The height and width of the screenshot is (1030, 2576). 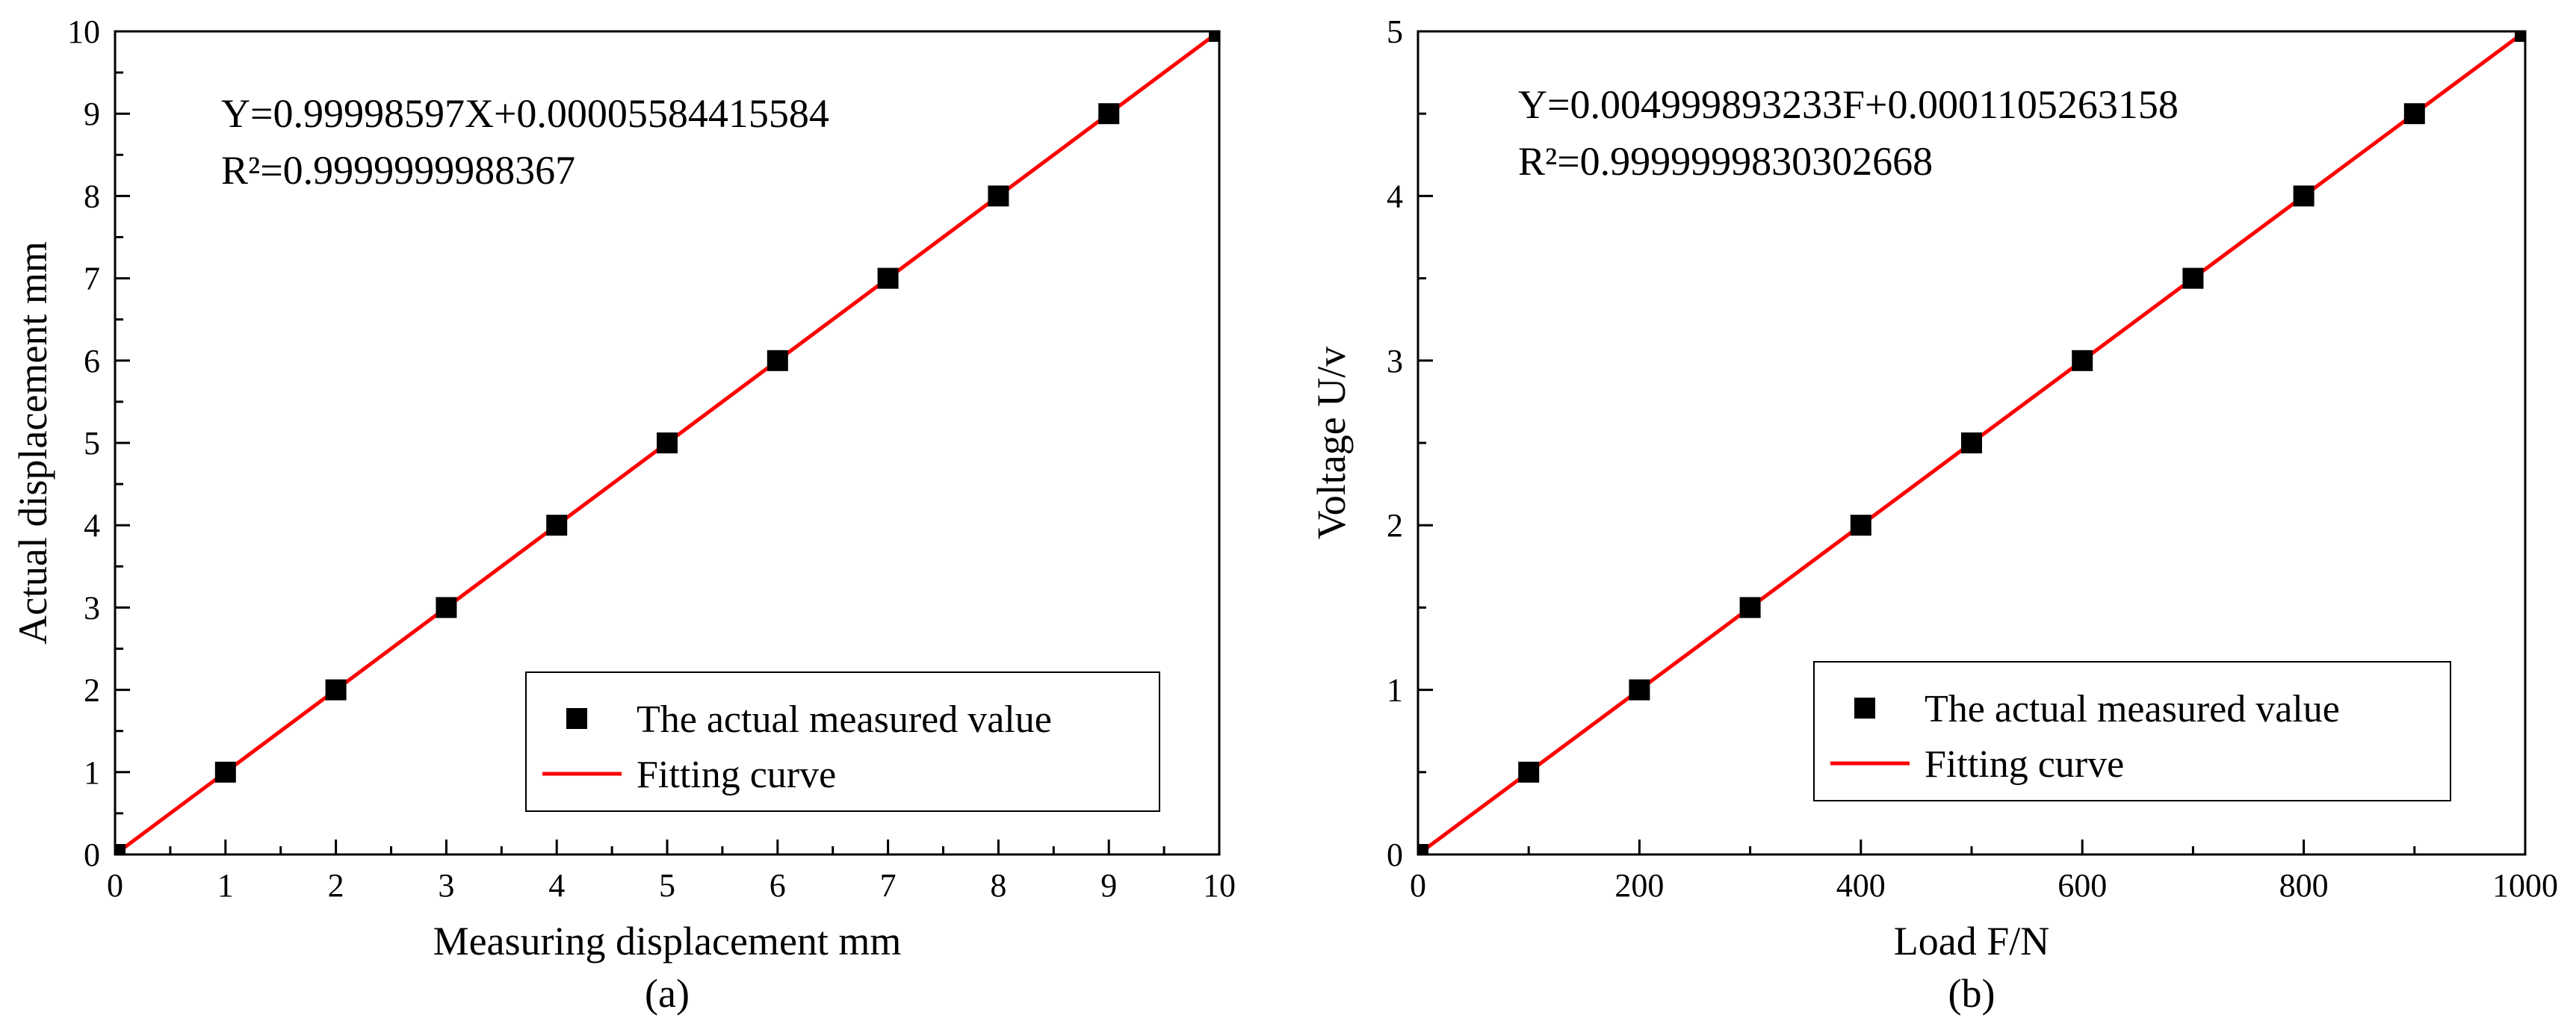 What do you see at coordinates (336, 885) in the screenshot?
I see `x-tick-label: 2` at bounding box center [336, 885].